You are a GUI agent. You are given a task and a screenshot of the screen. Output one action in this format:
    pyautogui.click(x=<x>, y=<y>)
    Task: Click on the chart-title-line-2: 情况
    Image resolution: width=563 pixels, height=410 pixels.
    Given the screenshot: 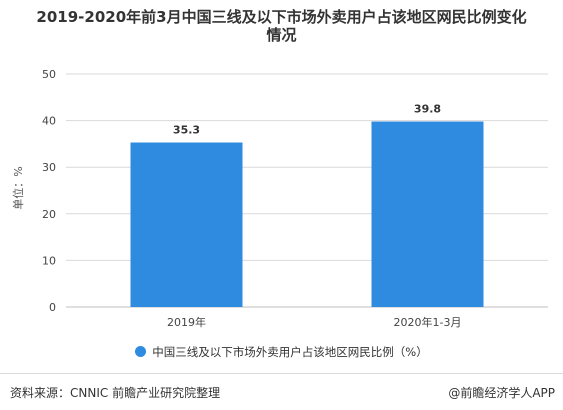 What is the action you would take?
    pyautogui.click(x=281, y=35)
    